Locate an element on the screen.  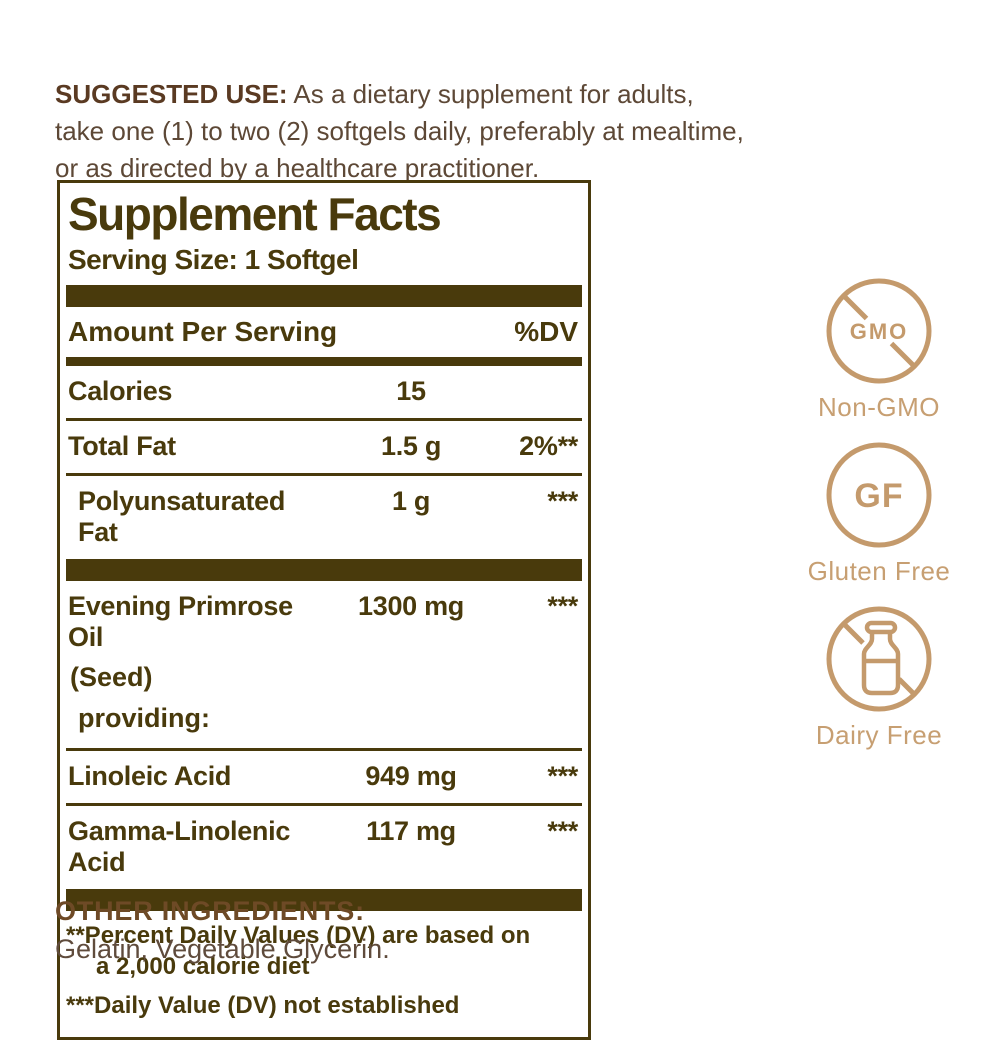
gmo-icon-text: GMO is located at coordinates (879, 331).